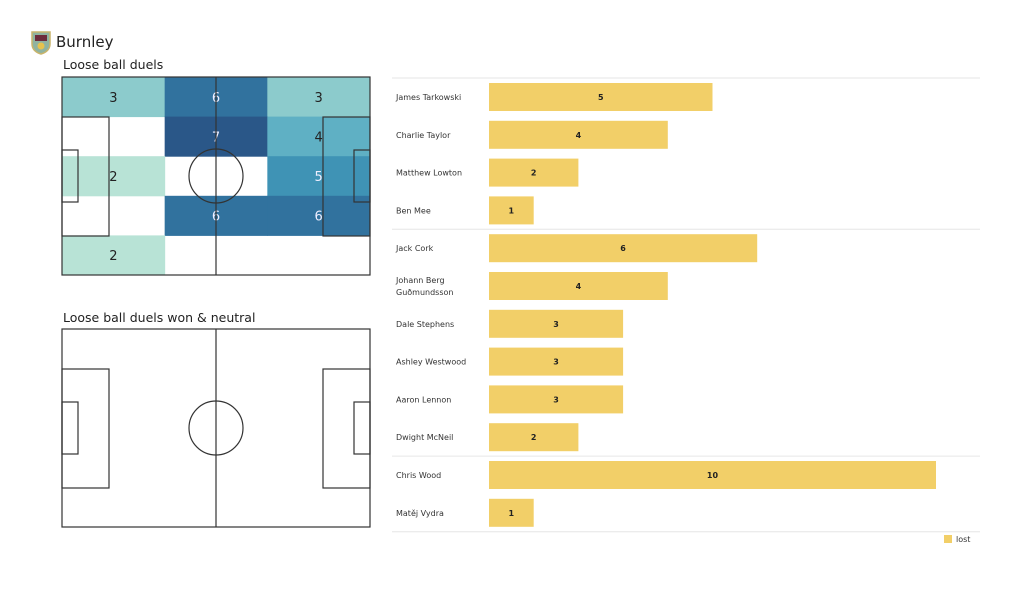 Image resolution: width=1024 pixels, height=602 pixels. What do you see at coordinates (159, 317) in the screenshot?
I see `heatmap-title-won: Loose ball duels won & neutral` at bounding box center [159, 317].